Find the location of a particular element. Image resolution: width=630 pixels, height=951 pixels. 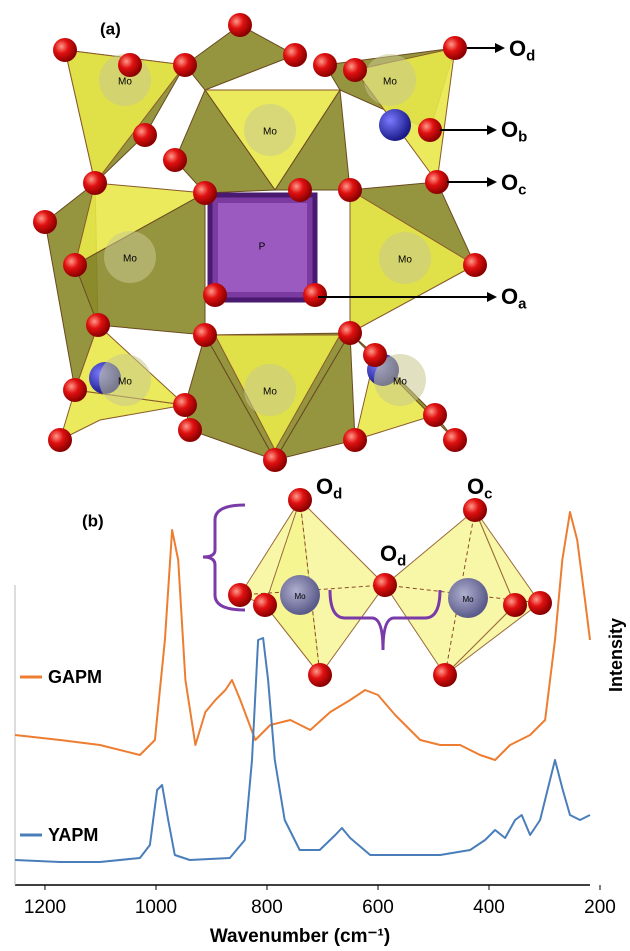

panel-label: (a) is located at coordinates (110, 28).